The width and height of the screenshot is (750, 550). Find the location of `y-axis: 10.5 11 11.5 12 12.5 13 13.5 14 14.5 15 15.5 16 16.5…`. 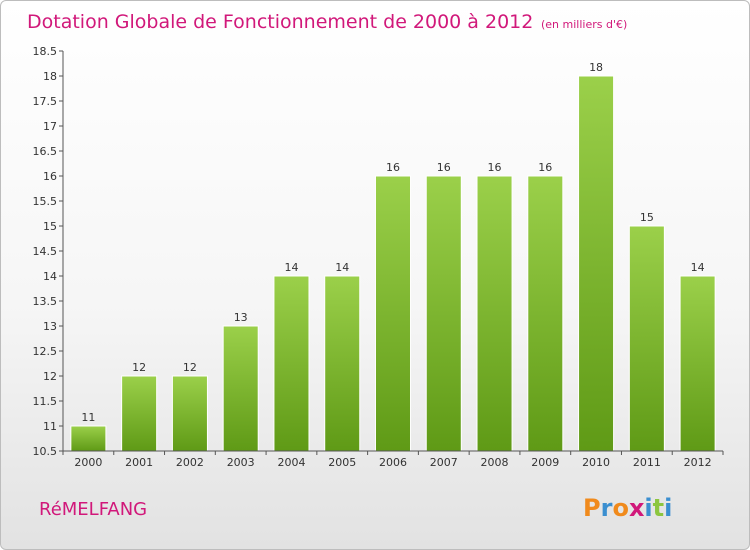

y-axis: 10.5 11 11.5 12 12.5 13 13.5 14 14.5 15 15.5 16 16.5… is located at coordinates (48, 251).